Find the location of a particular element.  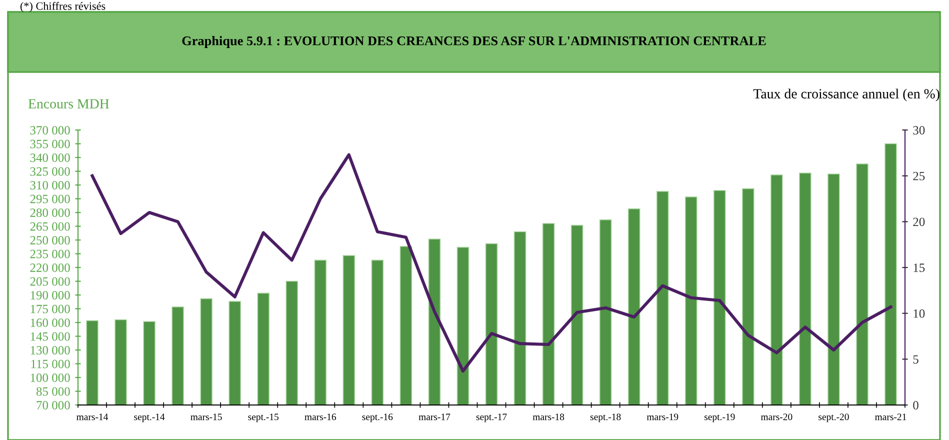

y-tick-label: 310 000 is located at coordinates (50, 185).